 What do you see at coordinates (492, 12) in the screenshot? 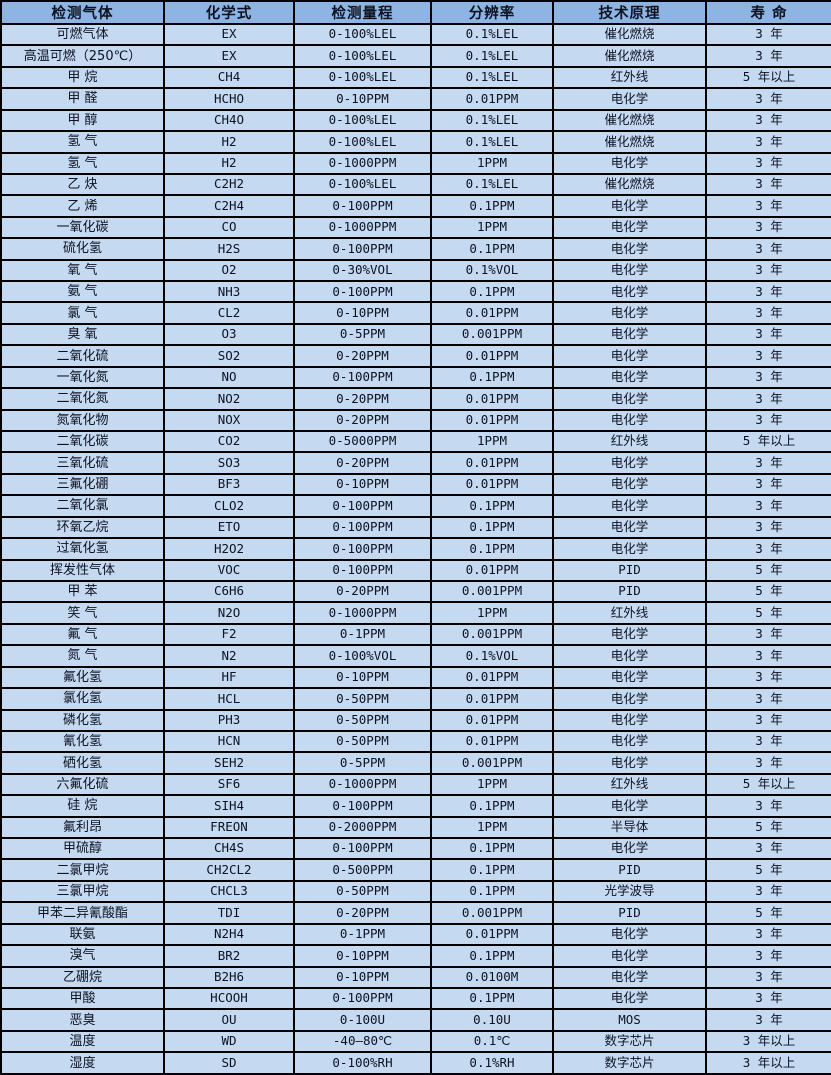
I see `header-cell-resolution: 分辨率` at bounding box center [492, 12].